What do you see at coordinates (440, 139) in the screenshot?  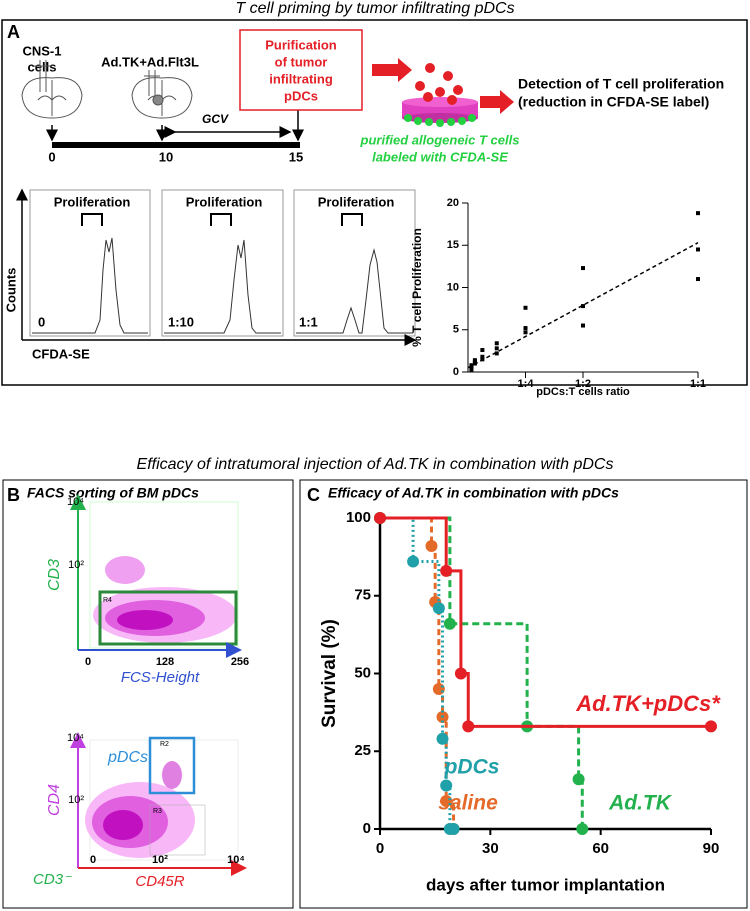 I see `label: purified allogeneic T cells` at bounding box center [440, 139].